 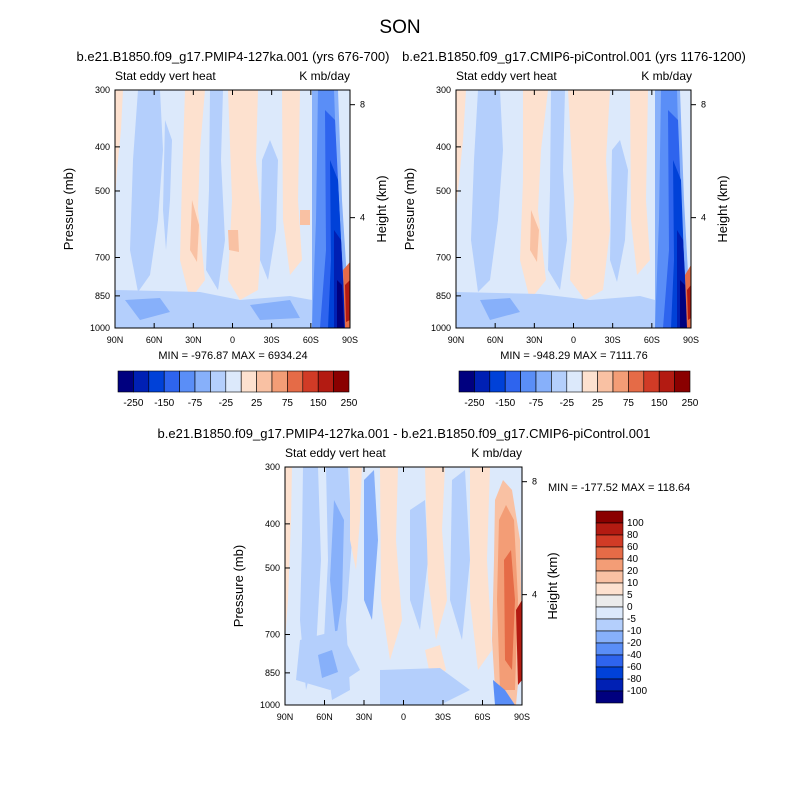 What do you see at coordinates (613, 340) in the screenshot?
I see `panel-2-x-tick-label: 30S` at bounding box center [613, 340].